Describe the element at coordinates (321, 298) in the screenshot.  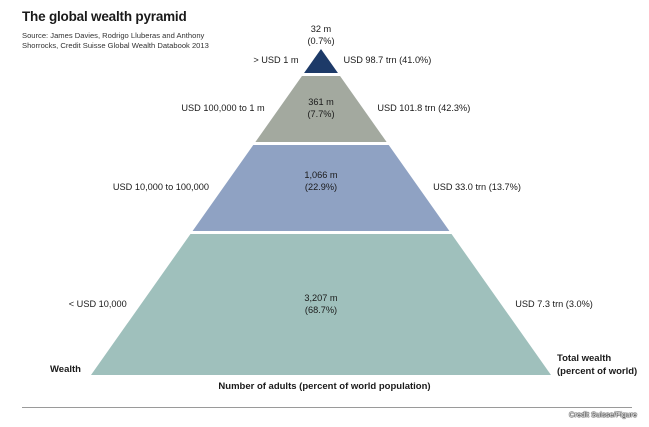
I see `tier-adults-count: 3,207 m` at that location.